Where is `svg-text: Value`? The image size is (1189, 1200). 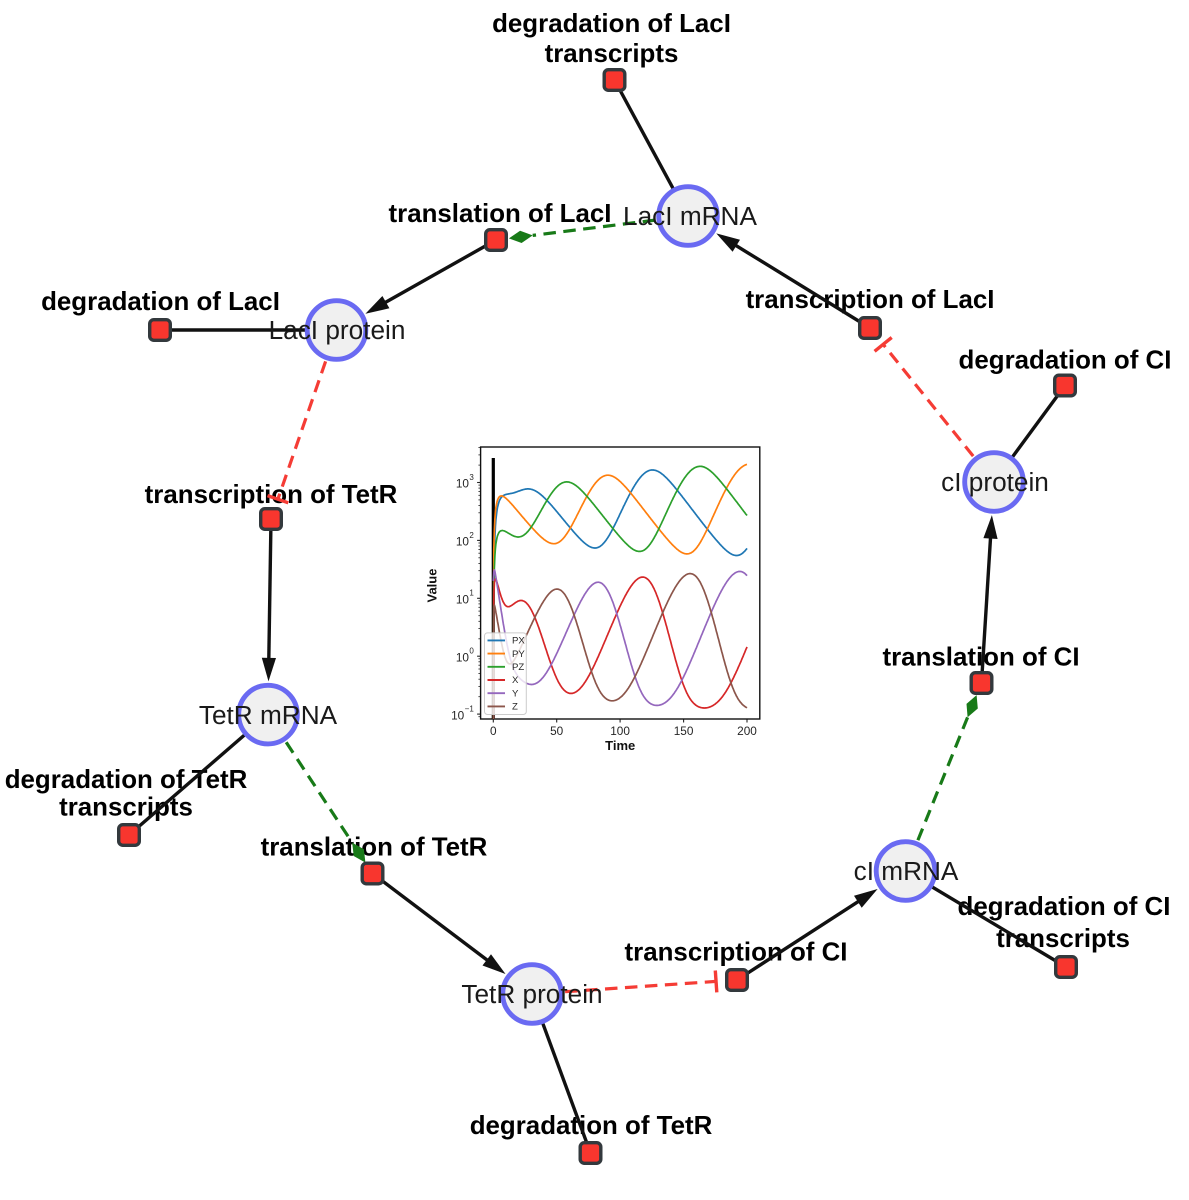 svg-text: Value is located at coordinates (432, 586).